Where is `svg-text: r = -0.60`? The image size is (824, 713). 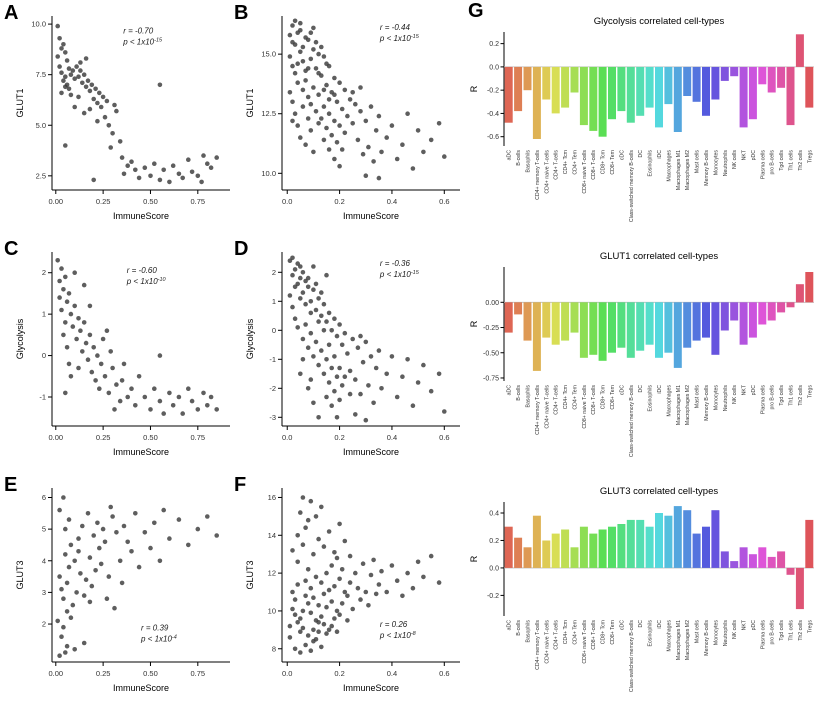
svg-text: r = -0.60 is located at coordinates (142, 270).